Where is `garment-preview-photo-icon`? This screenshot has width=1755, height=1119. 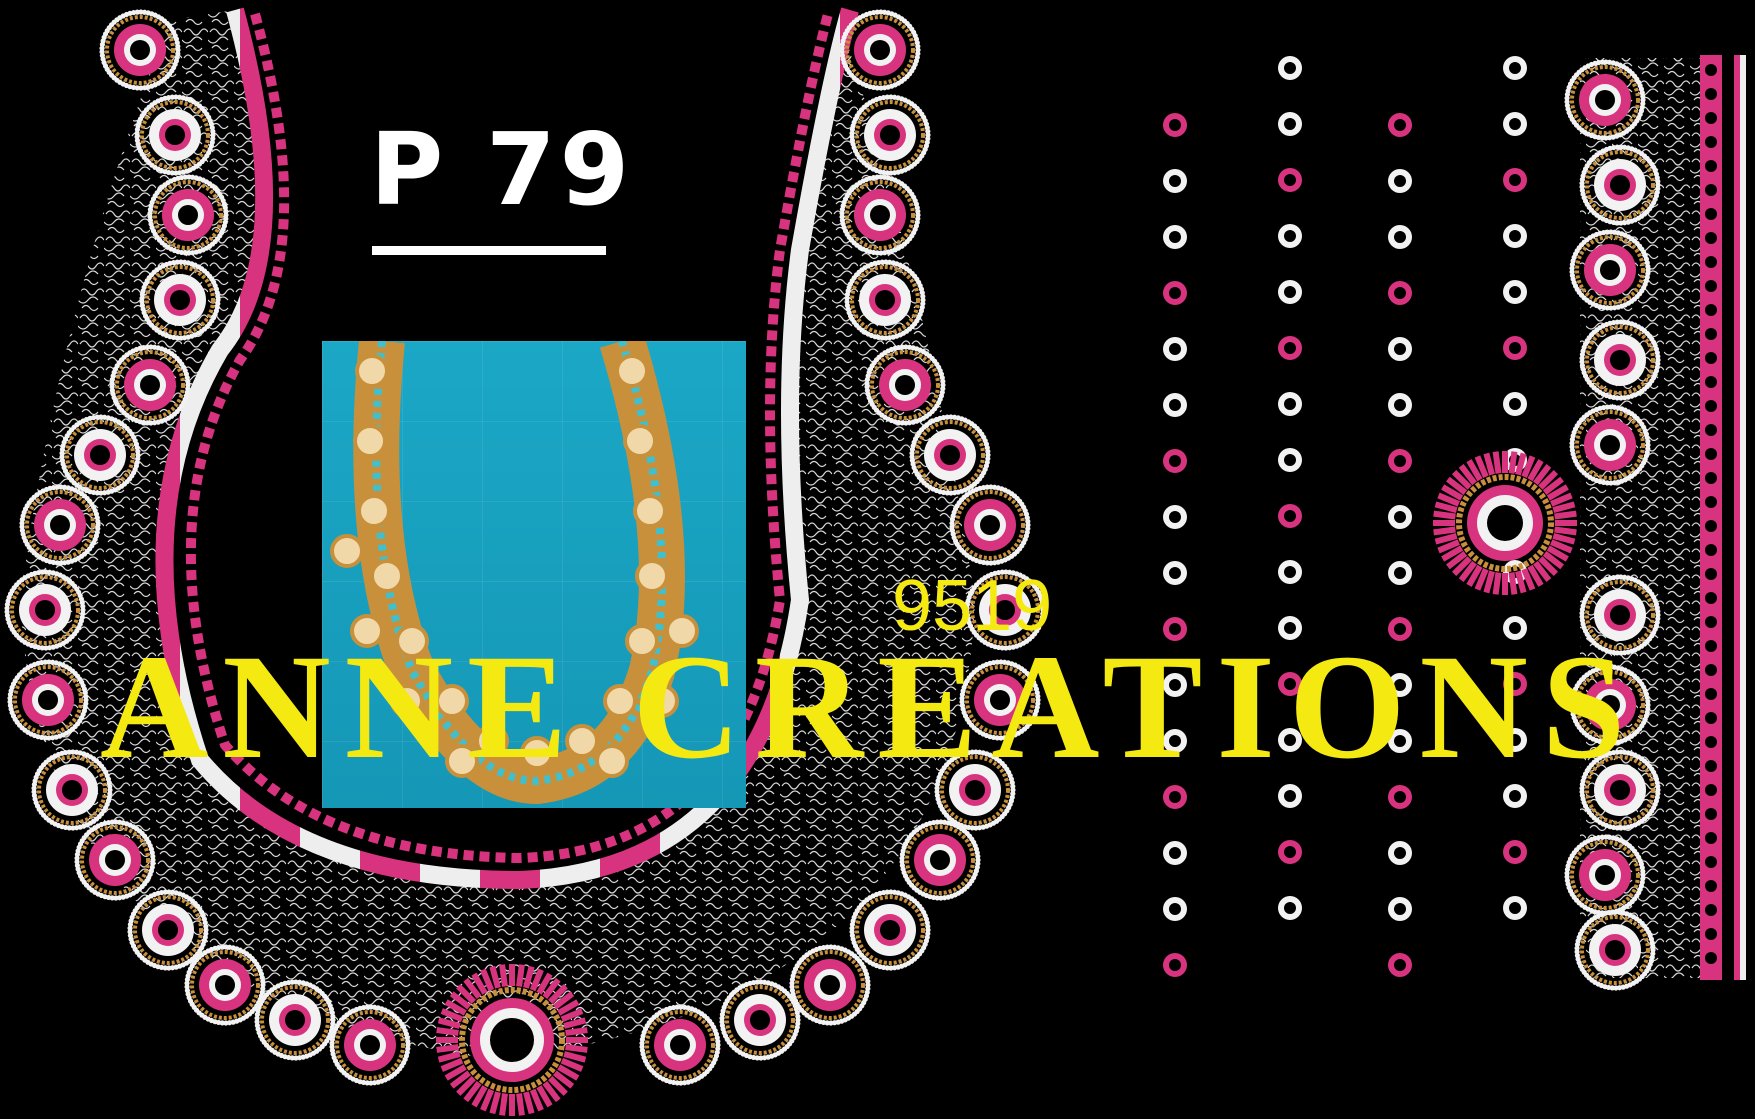
garment-preview-photo-icon is located at coordinates (534, 574).